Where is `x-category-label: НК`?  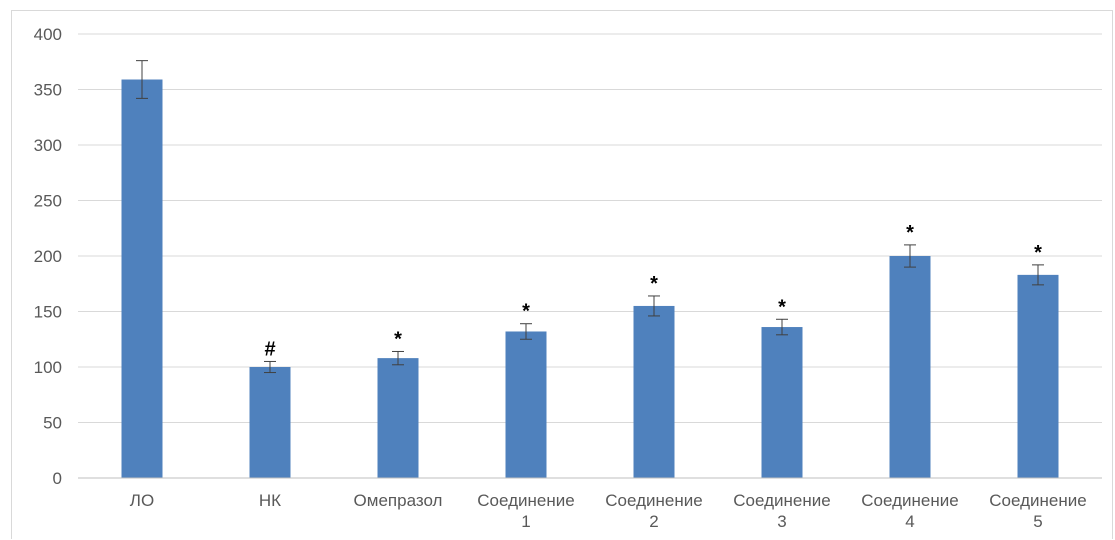
x-category-label: НК is located at coordinates (270, 500).